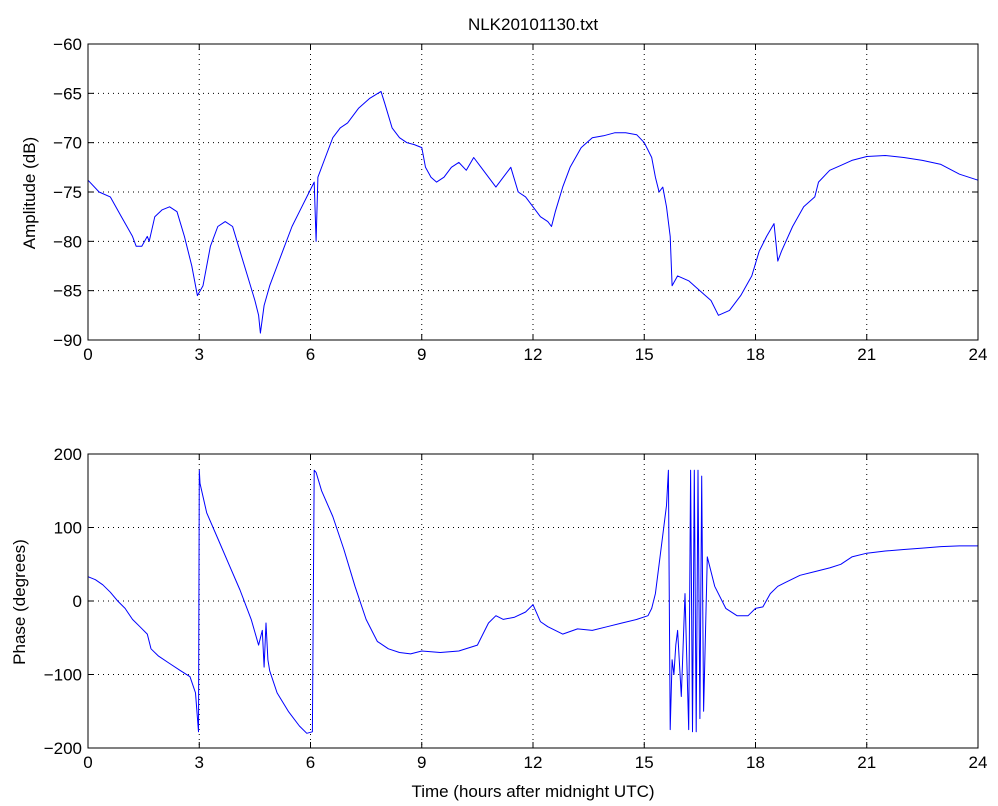 The image size is (998, 806). I want to click on amplitude-y-tick-label: −60, so click(67, 44).